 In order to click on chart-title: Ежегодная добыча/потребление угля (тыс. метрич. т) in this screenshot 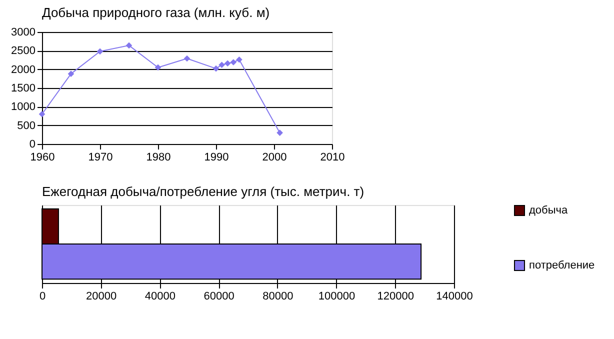, I will do `click(203, 191)`.